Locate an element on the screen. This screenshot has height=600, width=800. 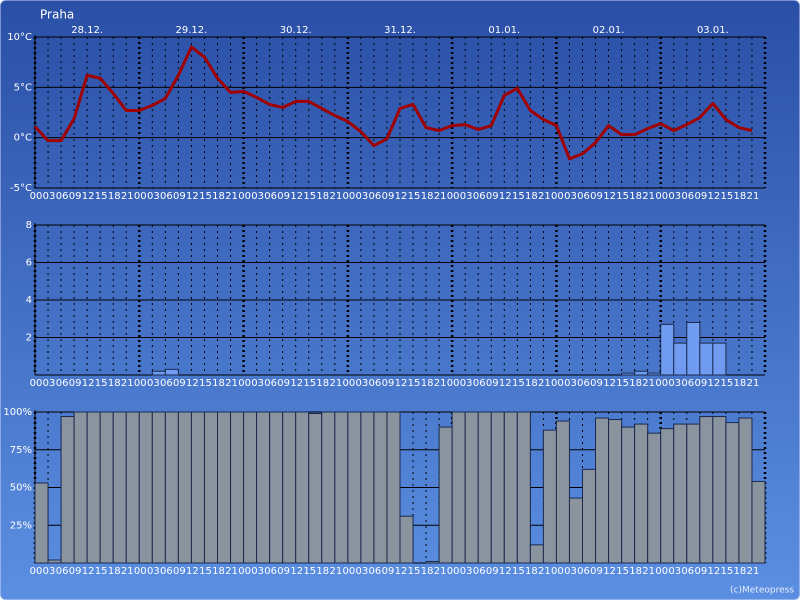
y-tick-label: 25% is located at coordinates (21, 525).